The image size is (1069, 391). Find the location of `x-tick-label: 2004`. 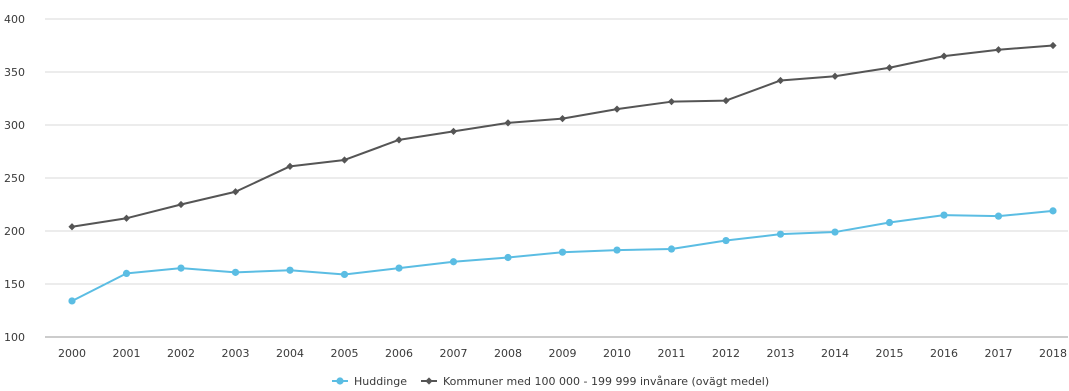

x-tick-label: 2004 is located at coordinates (290, 353).